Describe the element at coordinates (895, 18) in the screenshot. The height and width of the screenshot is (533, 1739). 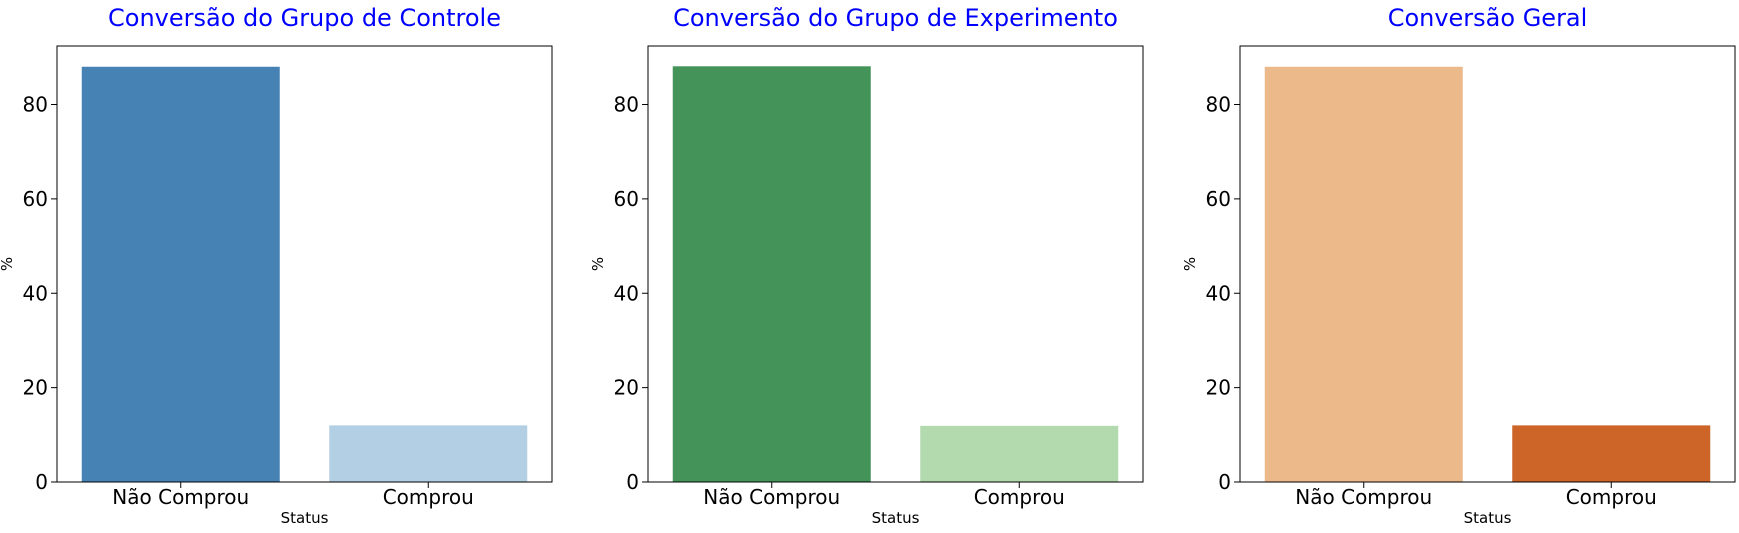
I see `chart-title: Conversão do Grupo de Experimento` at that location.